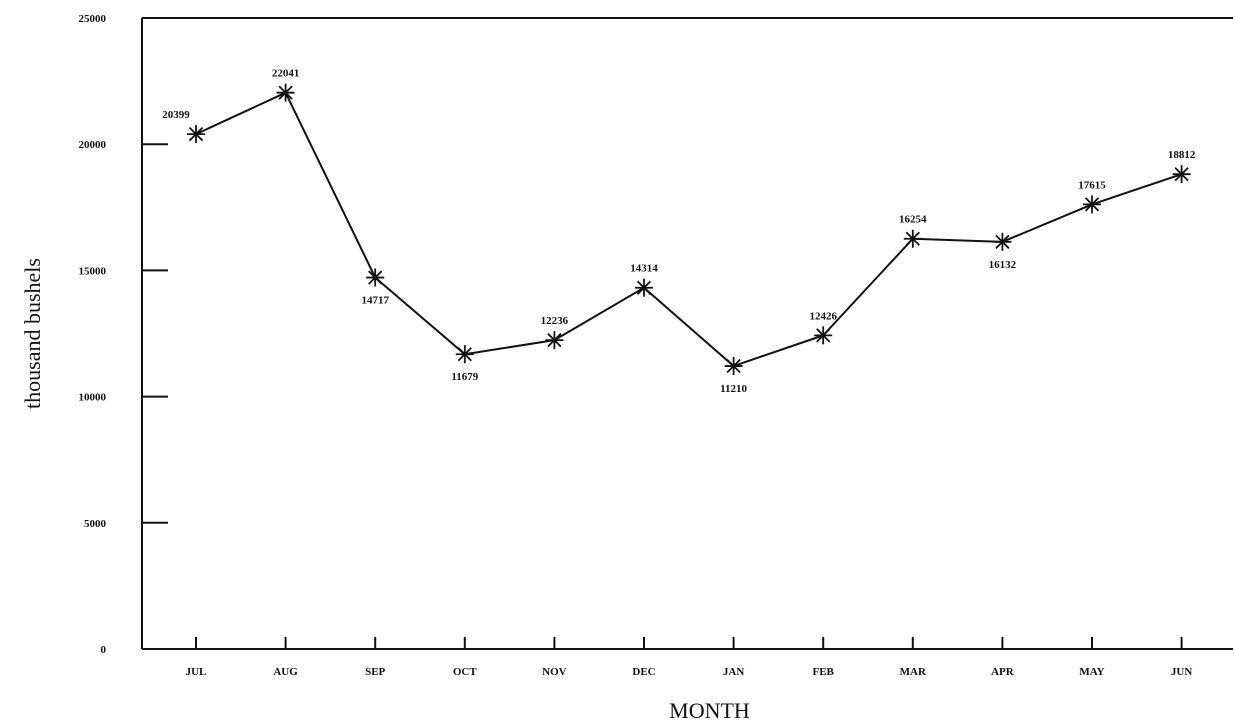  I want to click on y-axis-ticks: 0 5000 10000 15000 20000 25000, so click(123, 334).